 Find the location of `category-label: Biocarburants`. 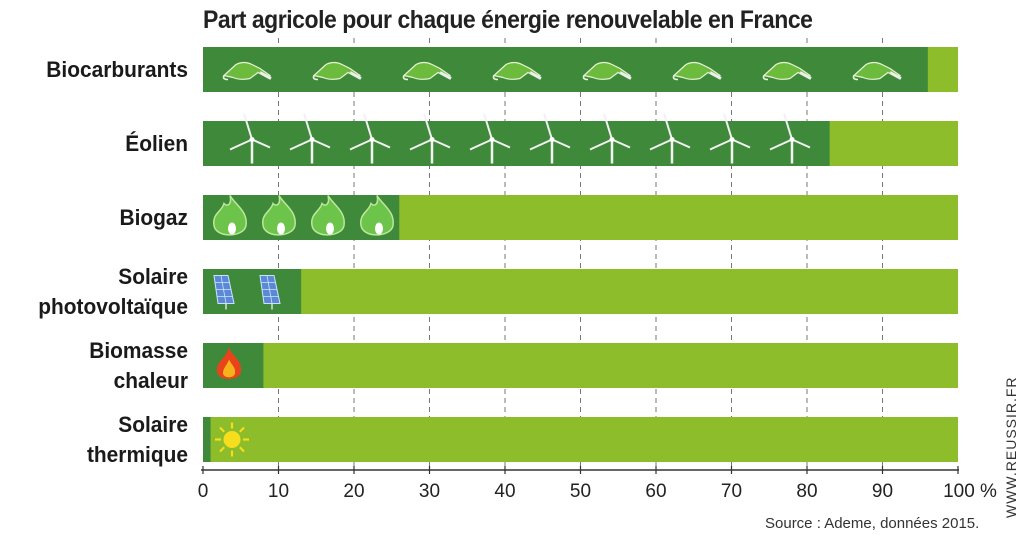

category-label: Biocarburants is located at coordinates (98, 70).